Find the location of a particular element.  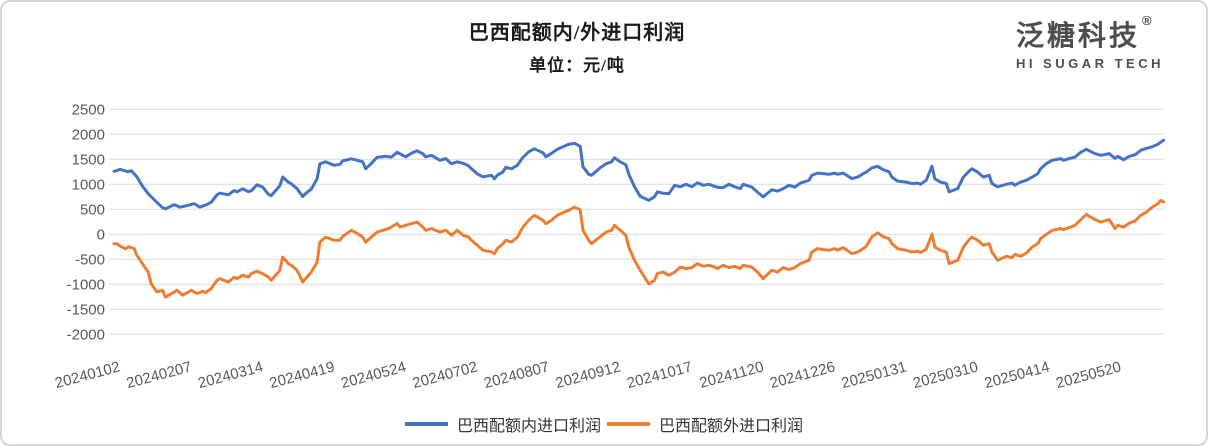

hi-sugar-tech-logo: 泛糖科技 ® HI SUGAR TECH is located at coordinates (1089, 42).